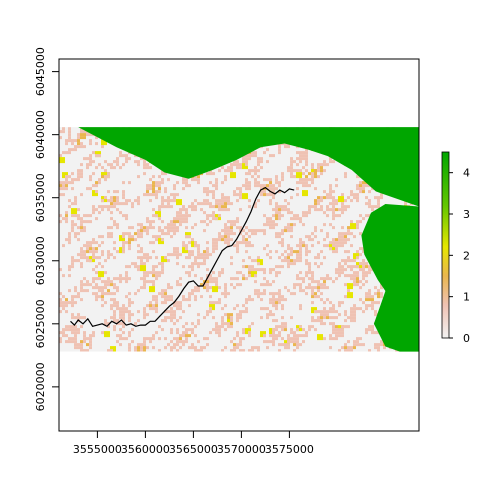 This screenshot has height=504, width=504. What do you see at coordinates (248, 167) in the screenshot?
I see `green-region-north-shore` at bounding box center [248, 167].